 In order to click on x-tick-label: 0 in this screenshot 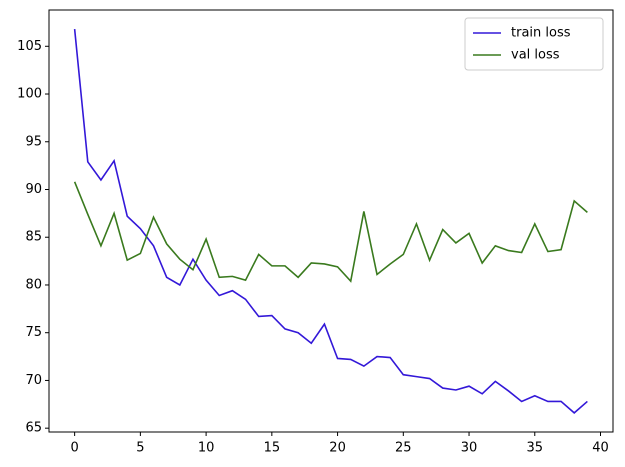, I will do `click(74, 448)`.